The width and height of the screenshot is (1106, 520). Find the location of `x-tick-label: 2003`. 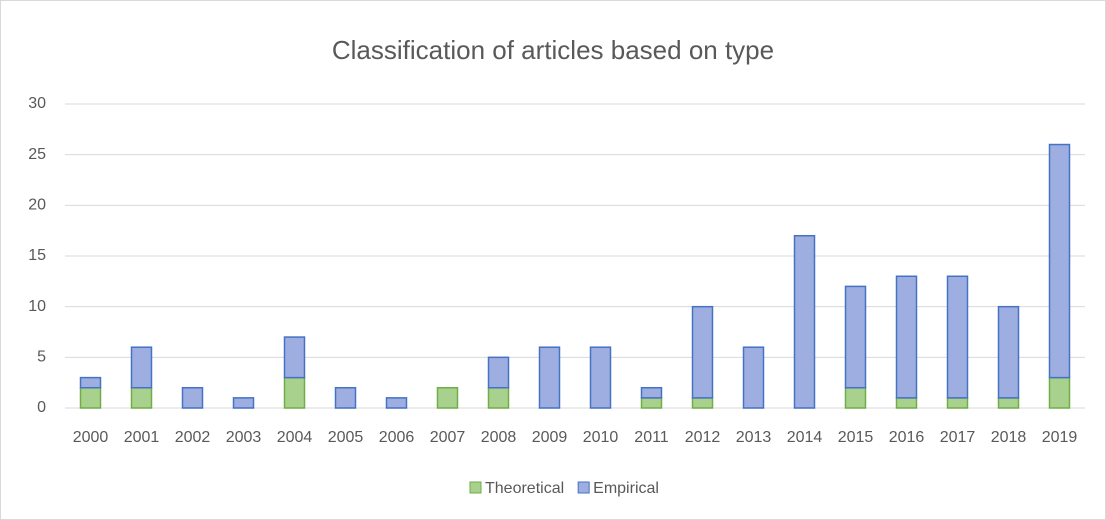

x-tick-label: 2003 is located at coordinates (244, 437).